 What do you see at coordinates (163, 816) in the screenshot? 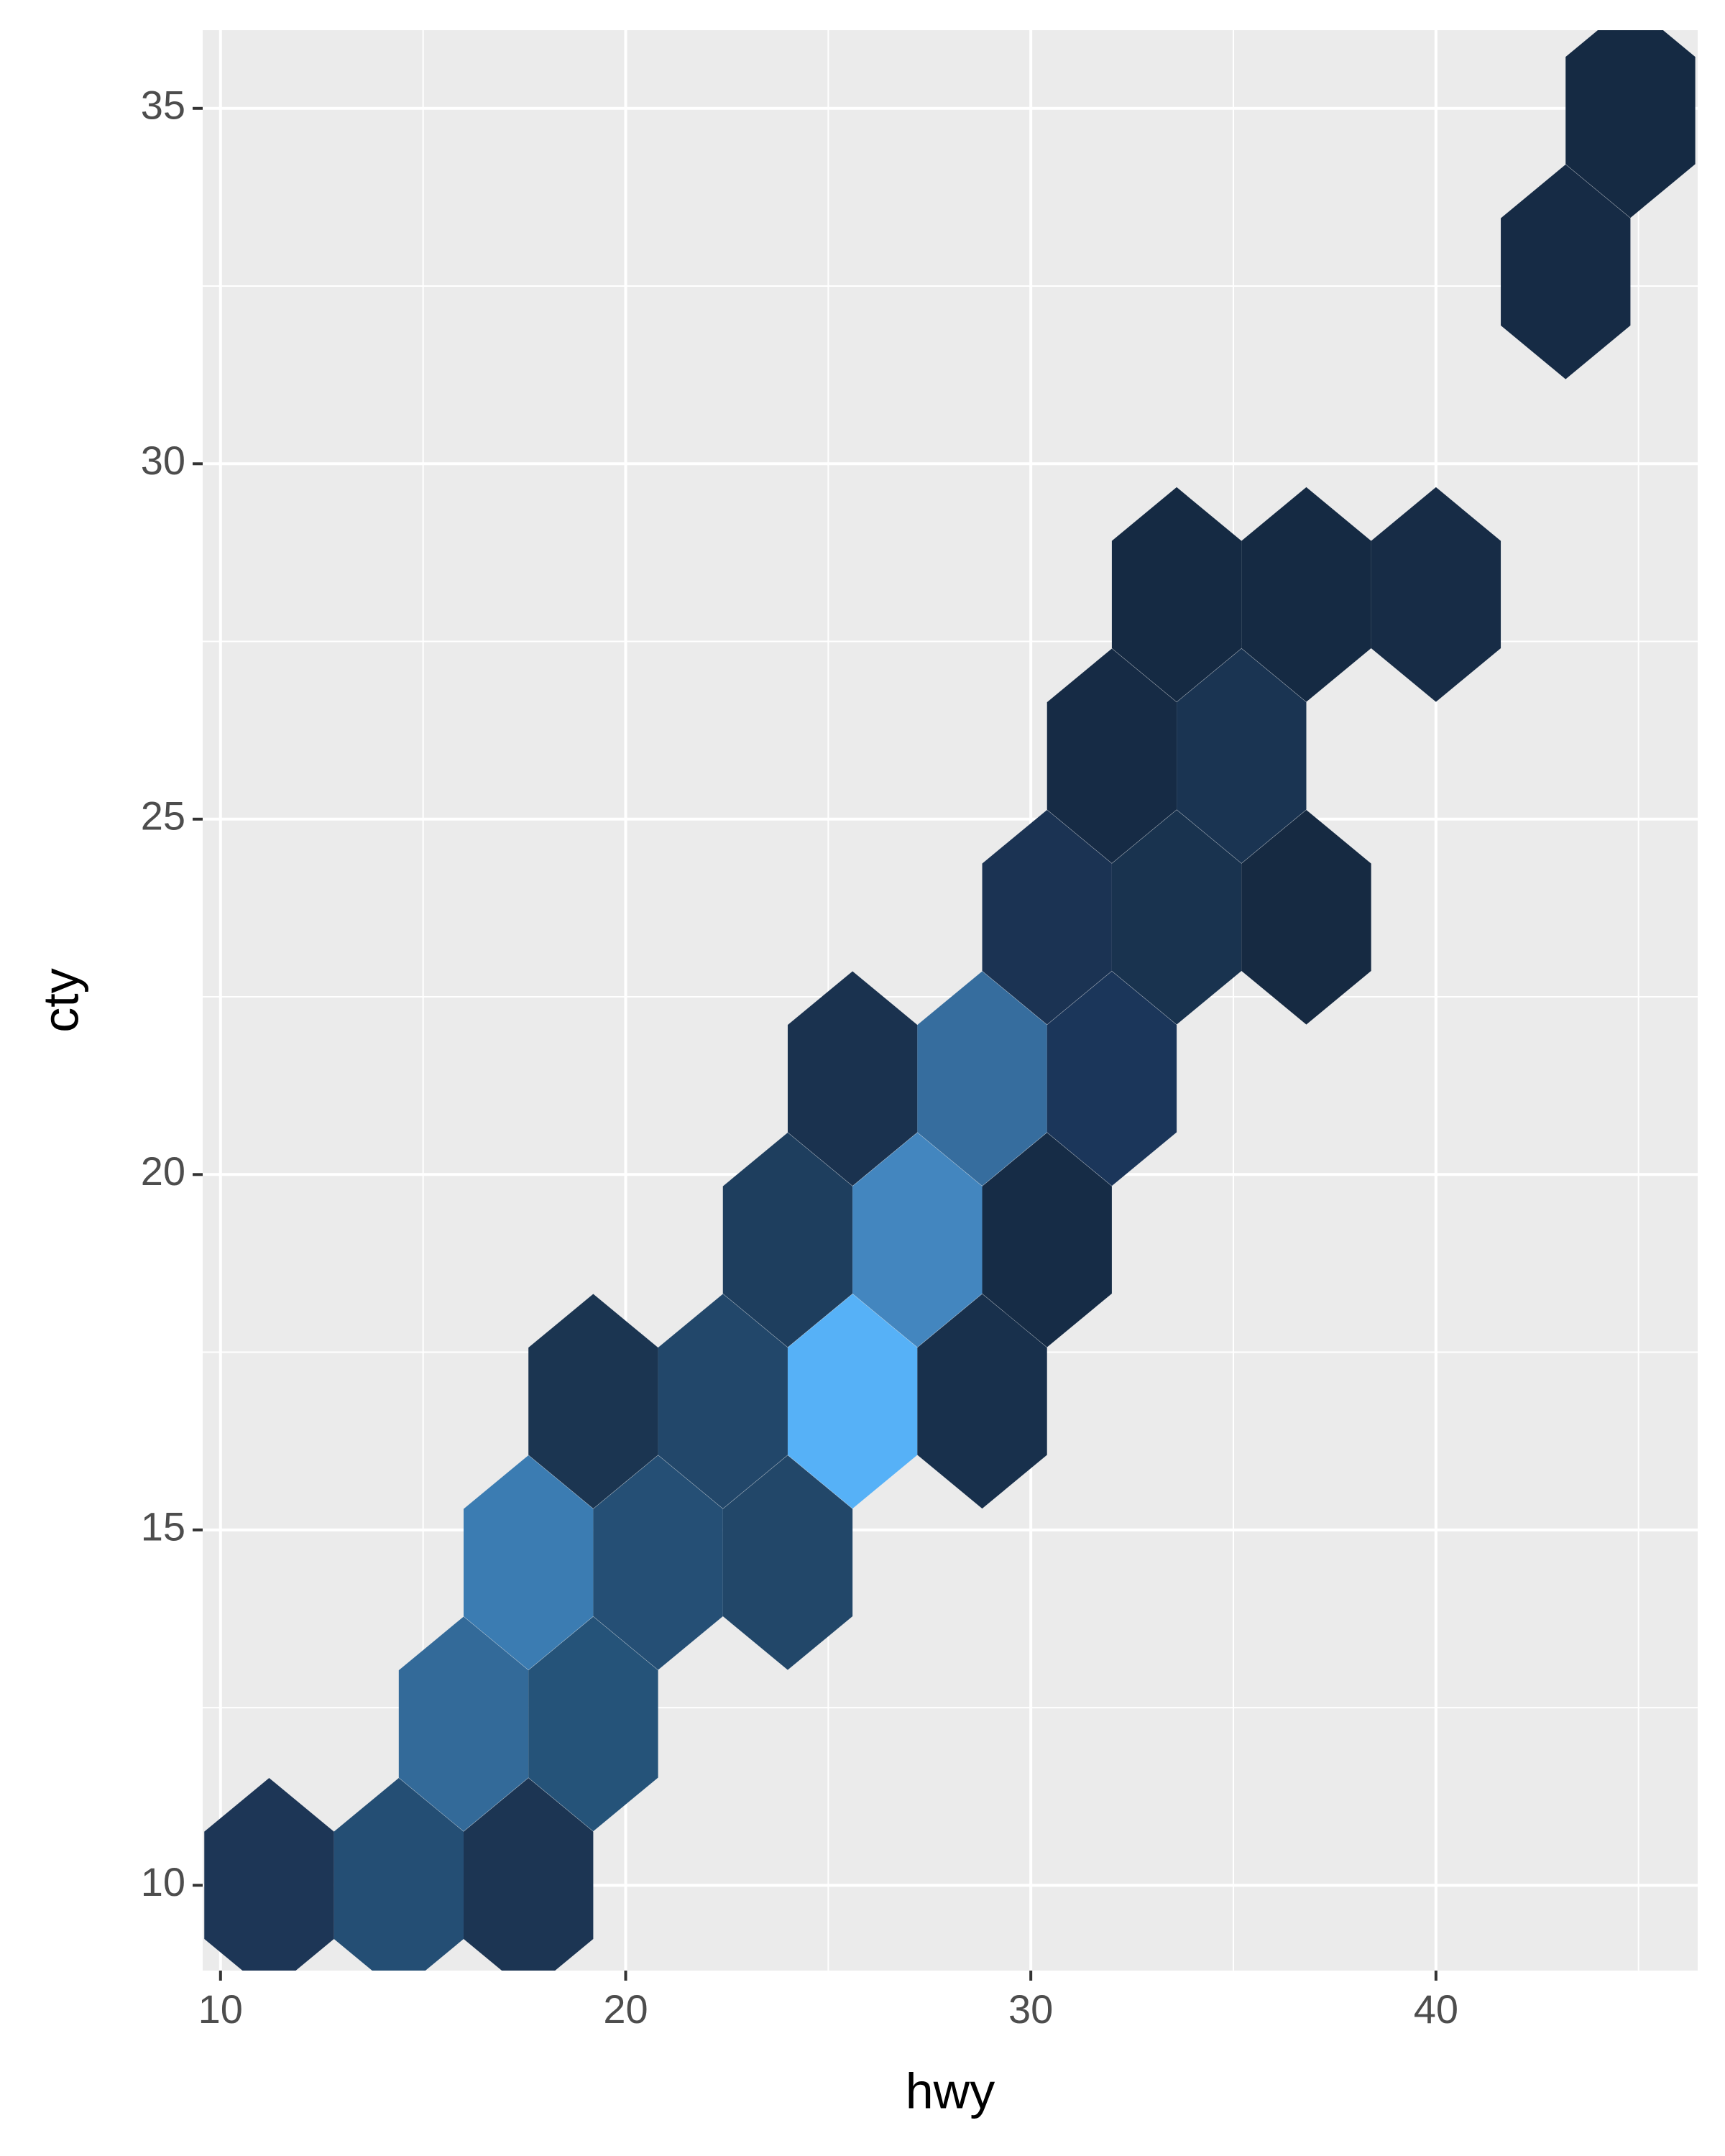
I see `y-tick-label: 25` at bounding box center [163, 816].